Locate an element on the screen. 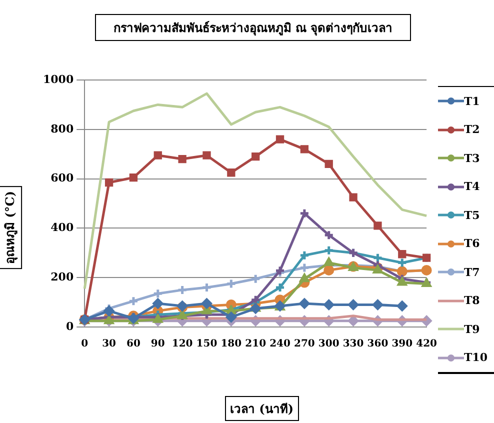 Image resolution: width=494 pixels, height=423 pixels. x-tick-label: 360 is located at coordinates (377, 344).